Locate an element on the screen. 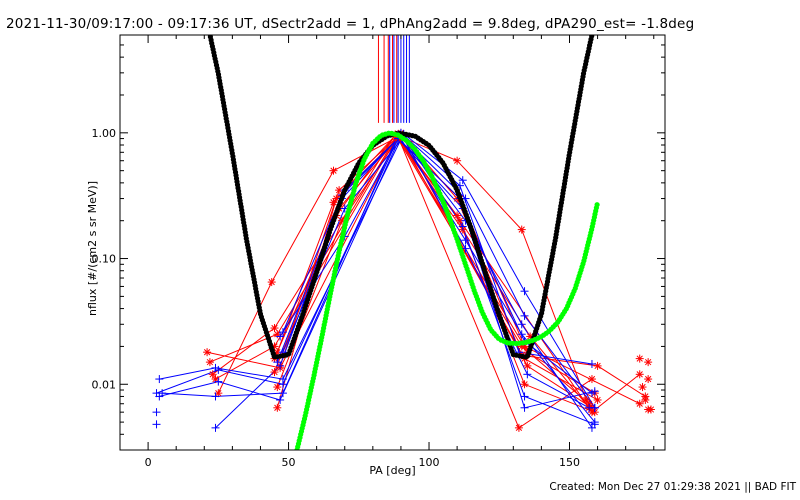  y-tick-label: 0.10 is located at coordinates (104, 259).